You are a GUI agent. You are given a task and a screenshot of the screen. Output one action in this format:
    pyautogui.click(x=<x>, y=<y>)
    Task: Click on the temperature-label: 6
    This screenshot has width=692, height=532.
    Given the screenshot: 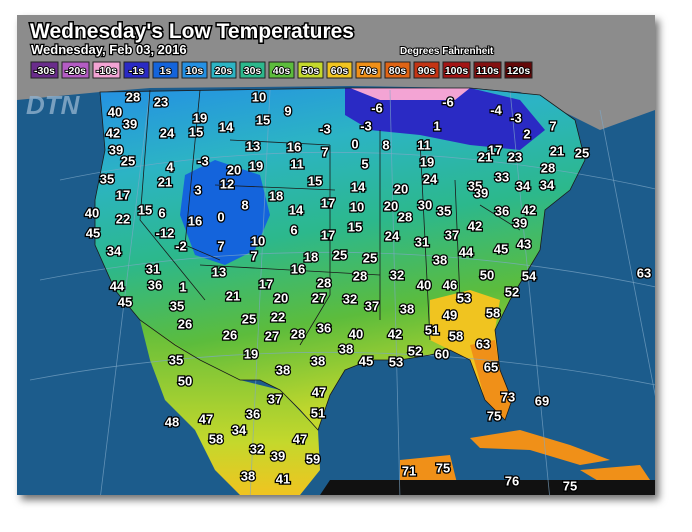 What is the action you would take?
    pyautogui.click(x=293, y=229)
    